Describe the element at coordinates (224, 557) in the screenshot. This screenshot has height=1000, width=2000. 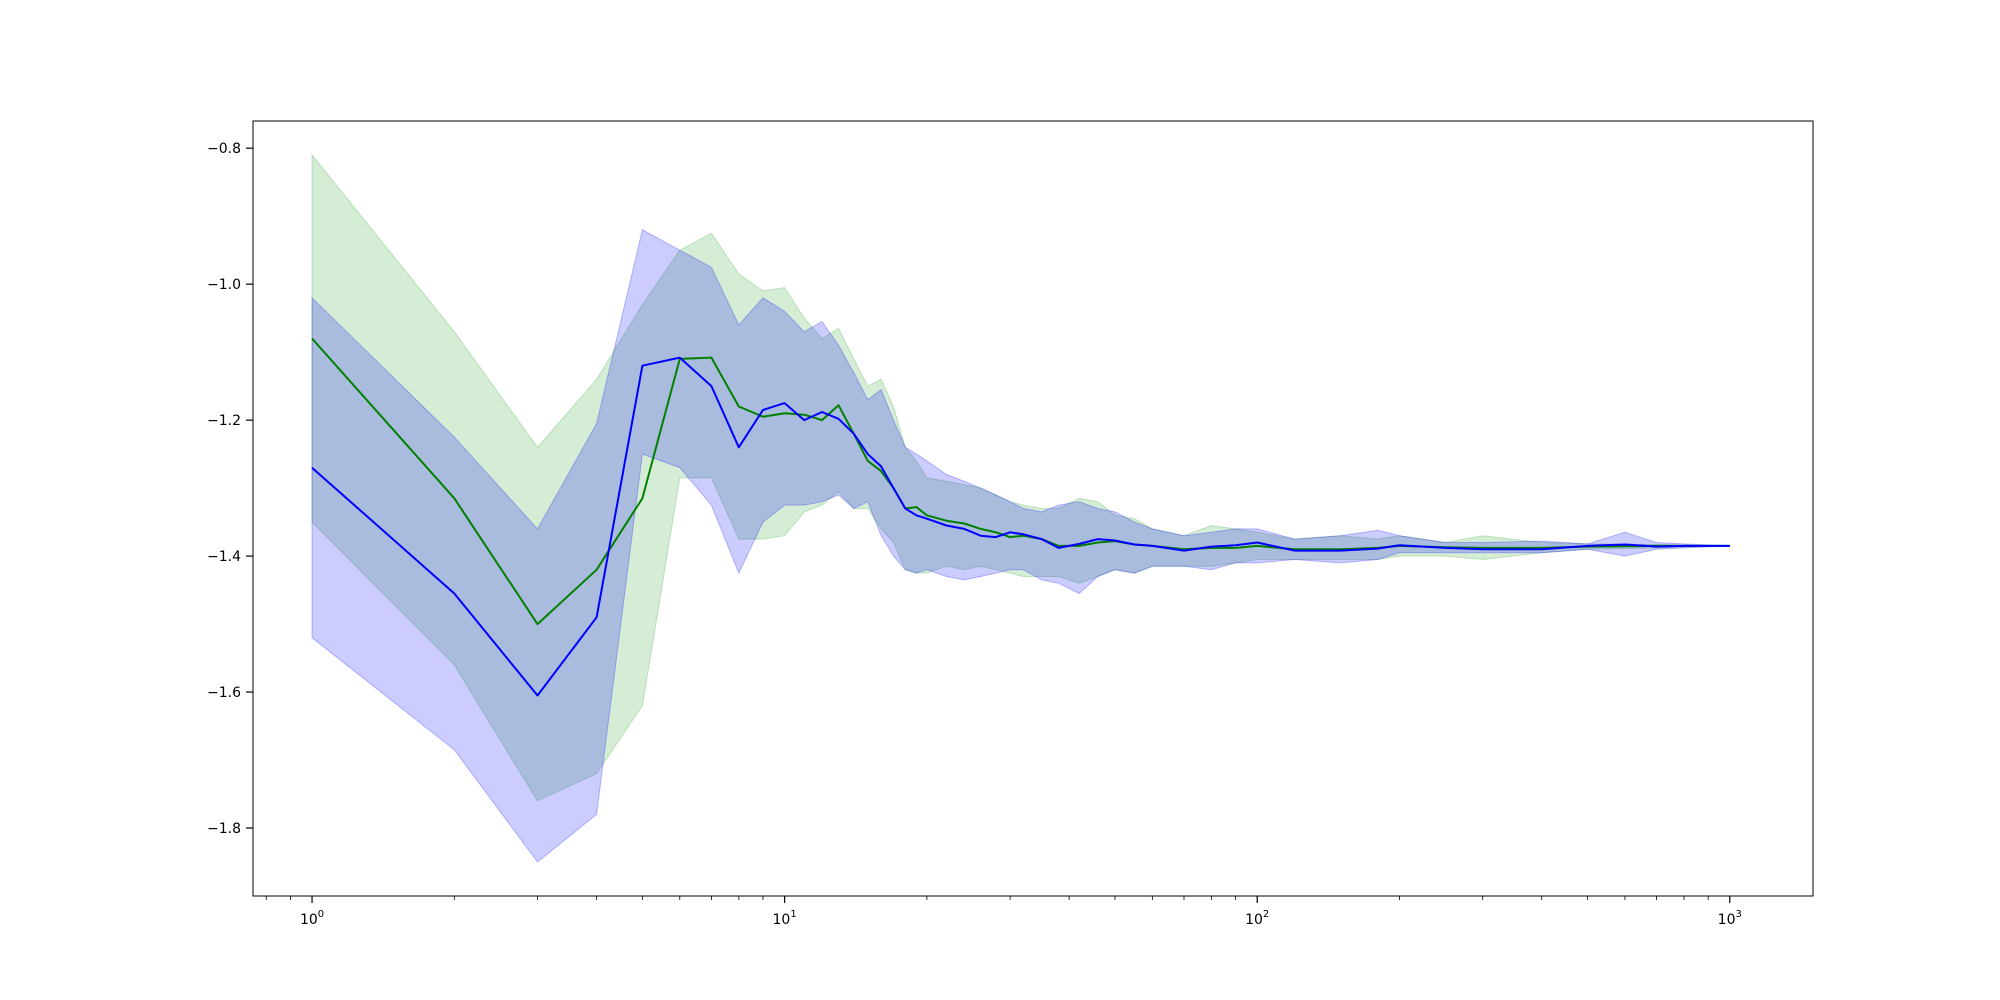
I see `y-tick-label: −1.4` at that location.